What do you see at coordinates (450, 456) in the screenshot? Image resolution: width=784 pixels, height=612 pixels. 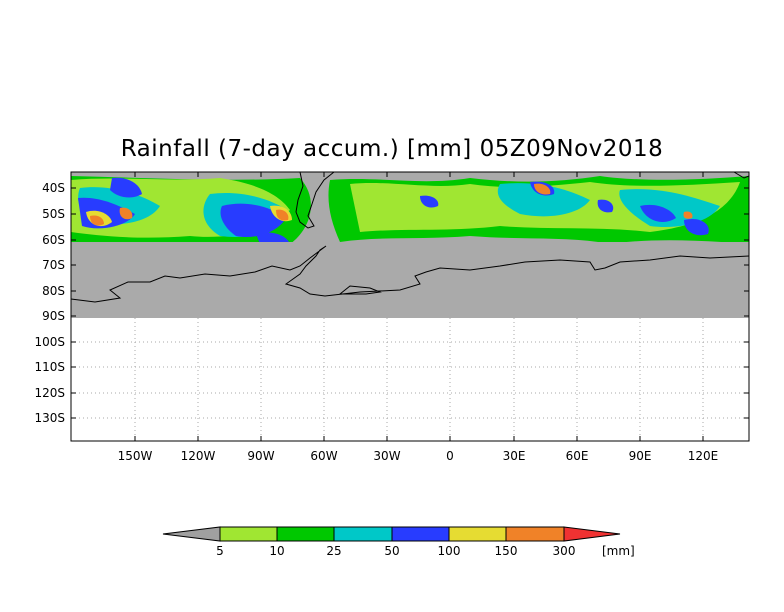 I see `lon-label-0: 0` at bounding box center [450, 456].